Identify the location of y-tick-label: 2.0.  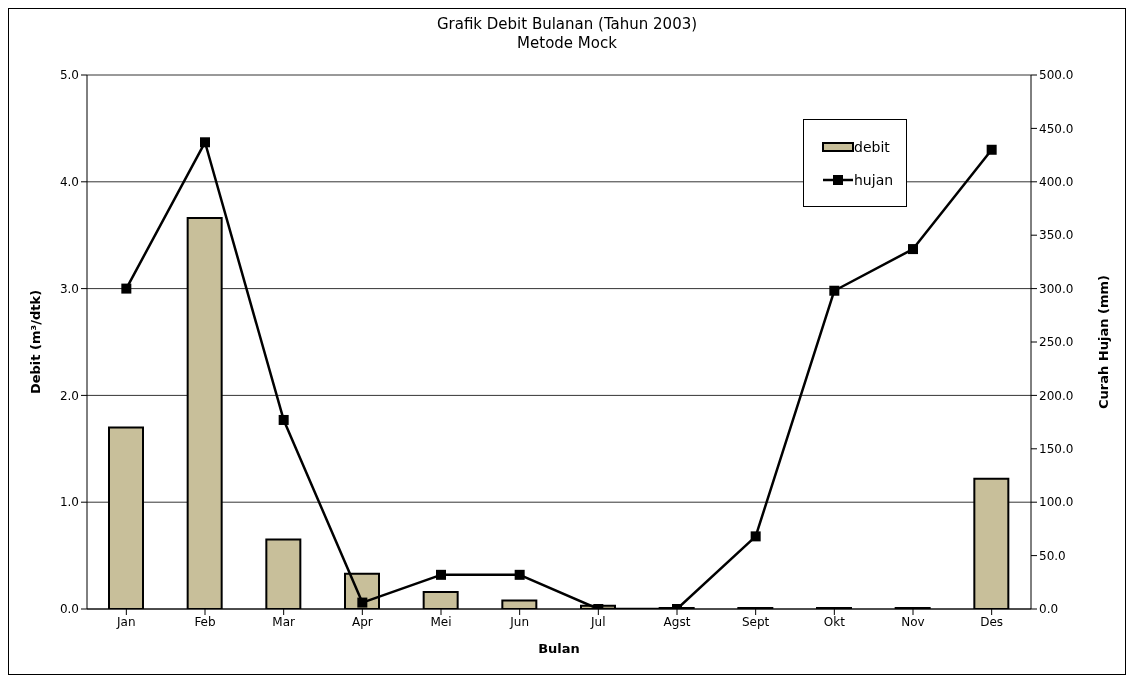
(69, 395).